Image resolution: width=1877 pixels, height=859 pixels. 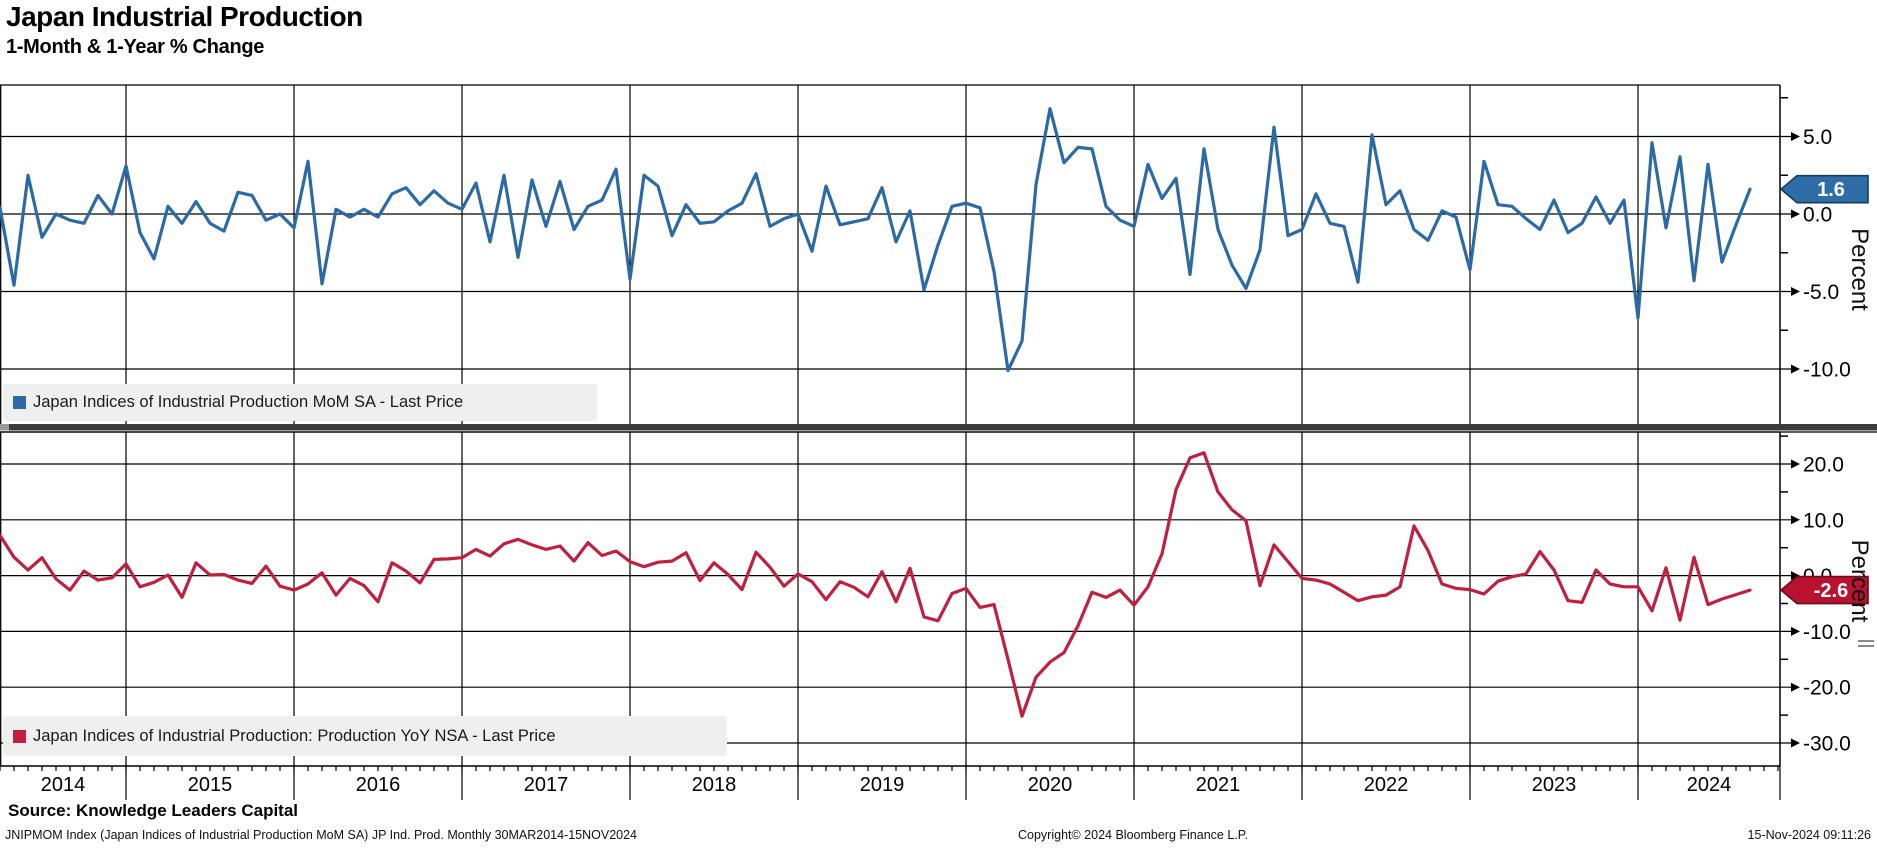 I want to click on x-tick-year: 2022, so click(x=1386, y=785).